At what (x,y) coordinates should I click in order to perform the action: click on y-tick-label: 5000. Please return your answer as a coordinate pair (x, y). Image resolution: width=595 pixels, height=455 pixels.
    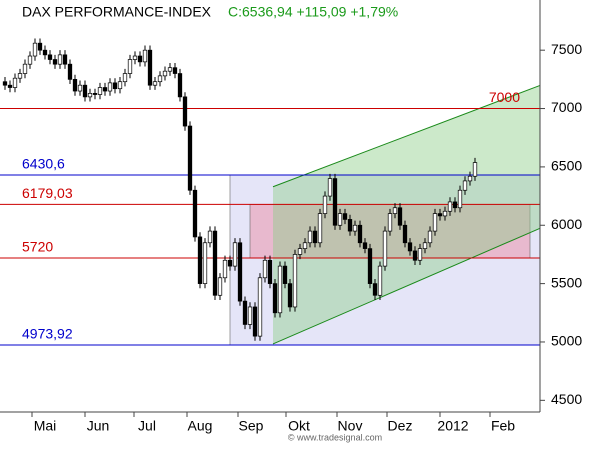
    Looking at the image, I should click on (566, 341).